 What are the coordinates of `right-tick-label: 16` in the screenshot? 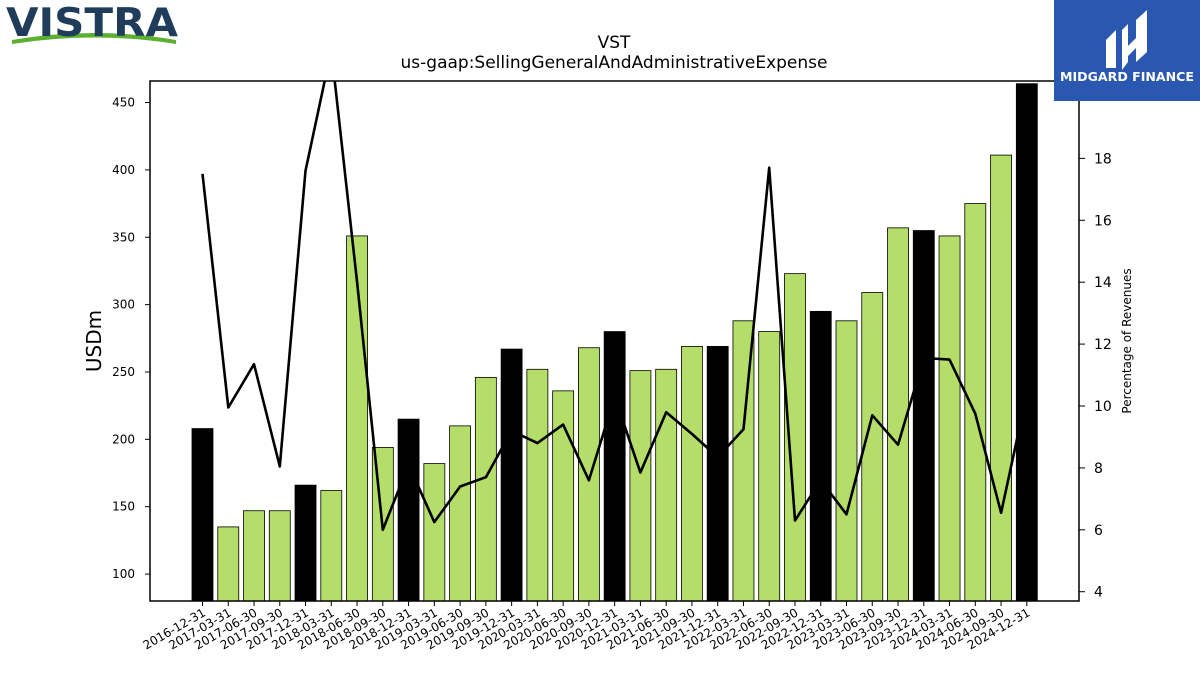 It's located at (1103, 221).